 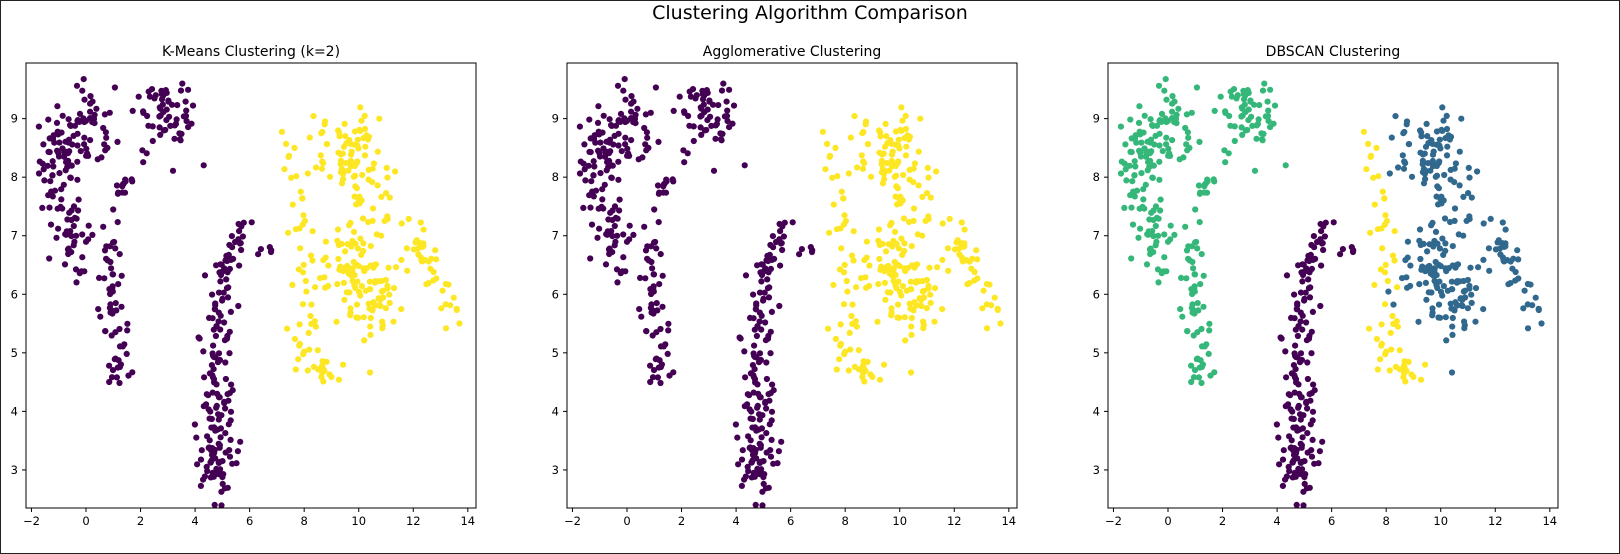 I want to click on y-tick-label: 7, so click(x=555, y=236).